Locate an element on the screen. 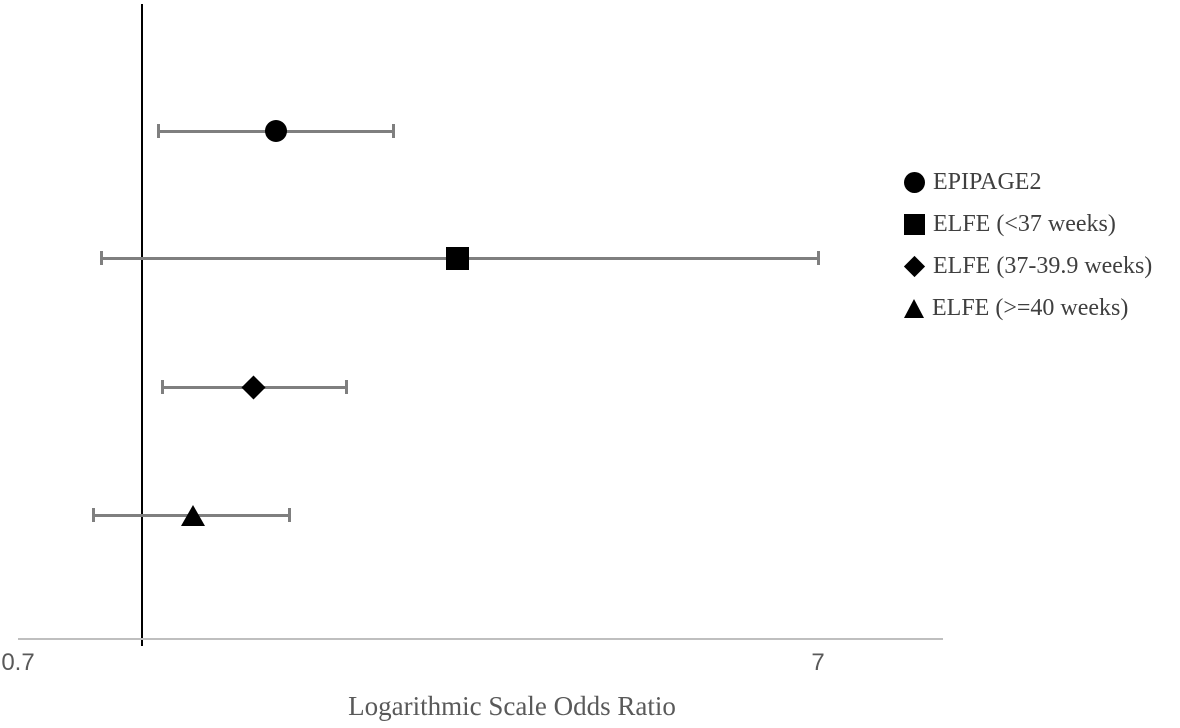 The height and width of the screenshot is (728, 1180). legend-label: ELFE (37-39.9 weeks) is located at coordinates (1043, 265).